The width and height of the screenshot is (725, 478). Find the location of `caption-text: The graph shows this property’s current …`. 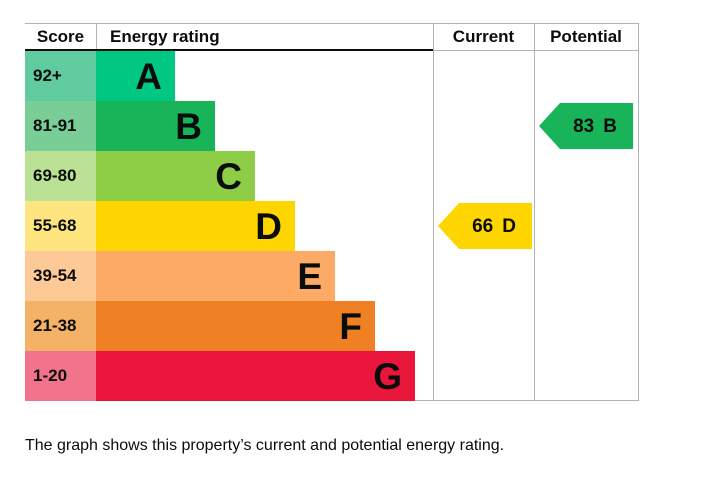

caption-text: The graph shows this property’s current … is located at coordinates (265, 445).